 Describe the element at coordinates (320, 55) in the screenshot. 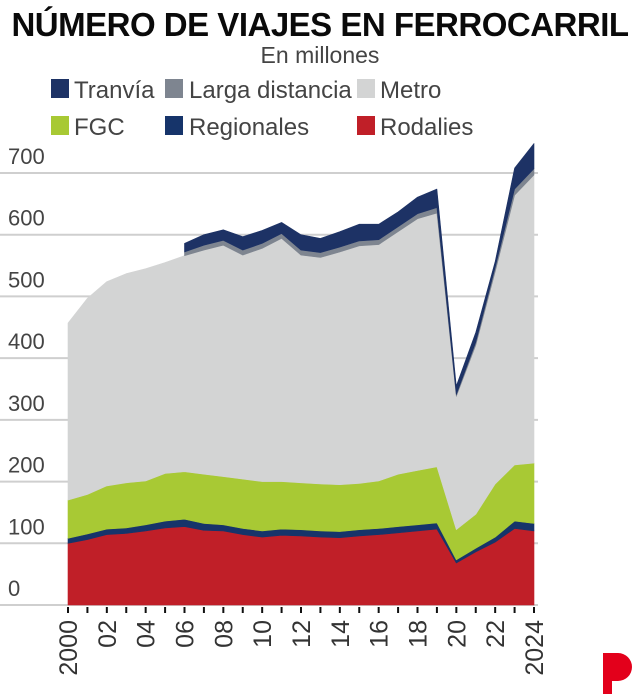

I see `chart-subtitle: En millones` at that location.